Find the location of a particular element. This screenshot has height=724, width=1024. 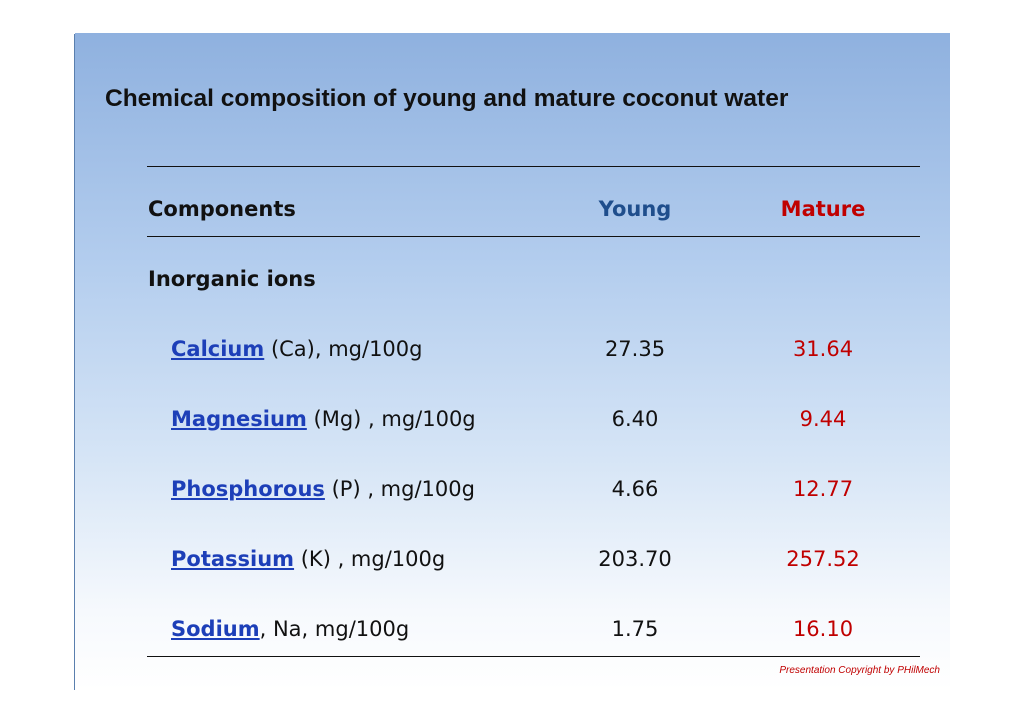

mature-value: 12.77 is located at coordinates (823, 489).